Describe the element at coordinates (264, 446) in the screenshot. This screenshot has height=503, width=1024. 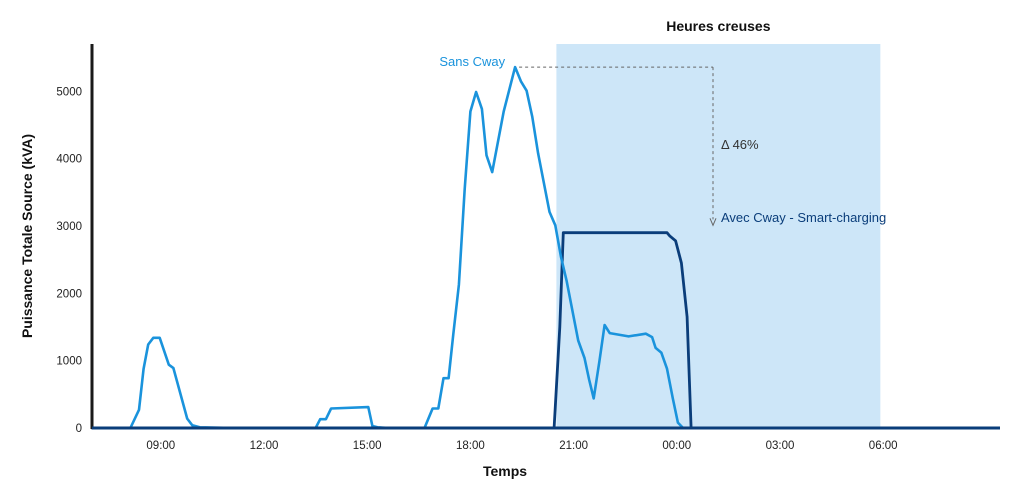
I see `x-tick-label: 12:00` at that location.